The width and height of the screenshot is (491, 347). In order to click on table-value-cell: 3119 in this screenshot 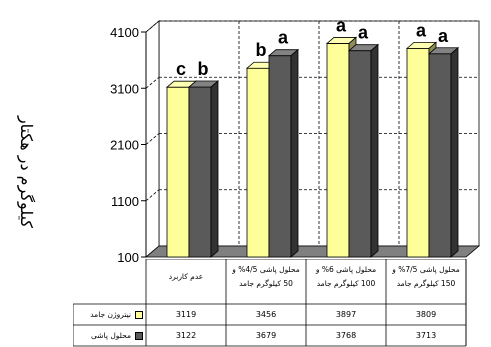, I will do `click(186, 314)`.